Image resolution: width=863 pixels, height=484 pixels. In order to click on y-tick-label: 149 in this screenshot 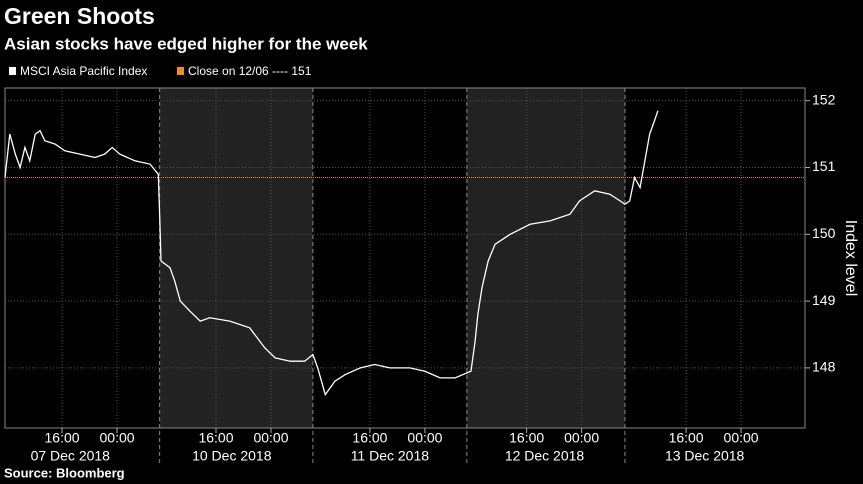, I will do `click(824, 300)`.